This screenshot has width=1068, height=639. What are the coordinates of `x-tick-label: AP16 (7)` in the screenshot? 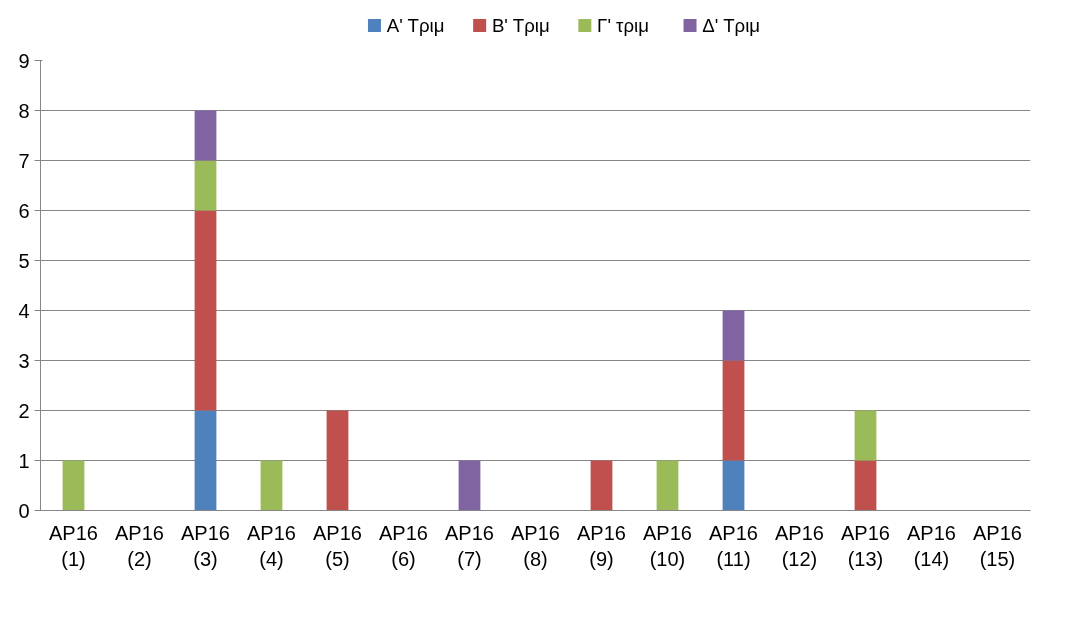 It's located at (469, 545).